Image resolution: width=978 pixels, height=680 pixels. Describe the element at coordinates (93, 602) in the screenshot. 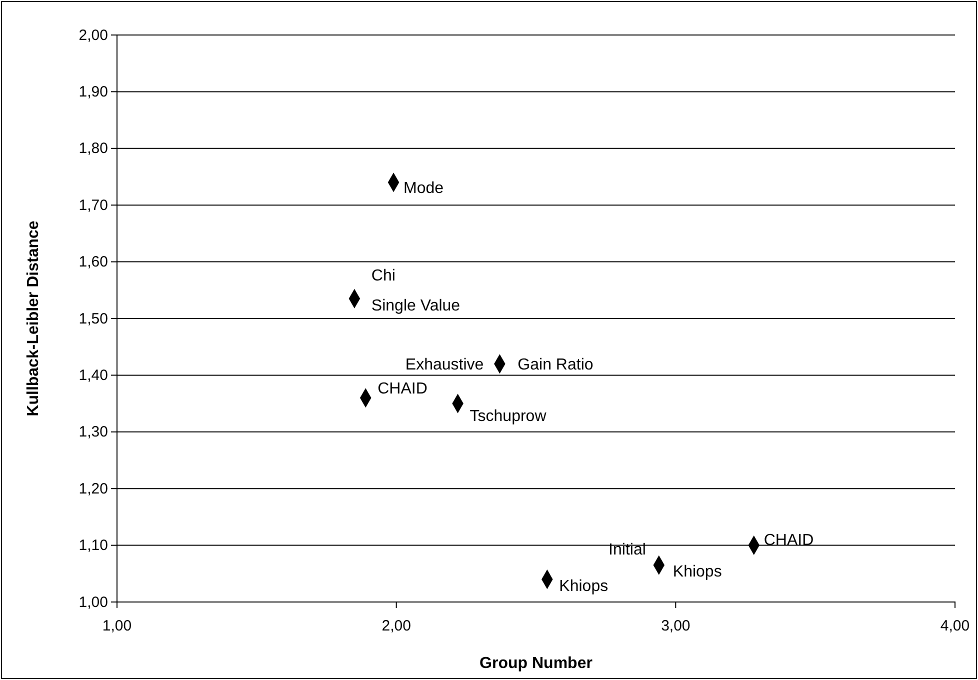

I see `y-tick-label: 1,00` at that location.